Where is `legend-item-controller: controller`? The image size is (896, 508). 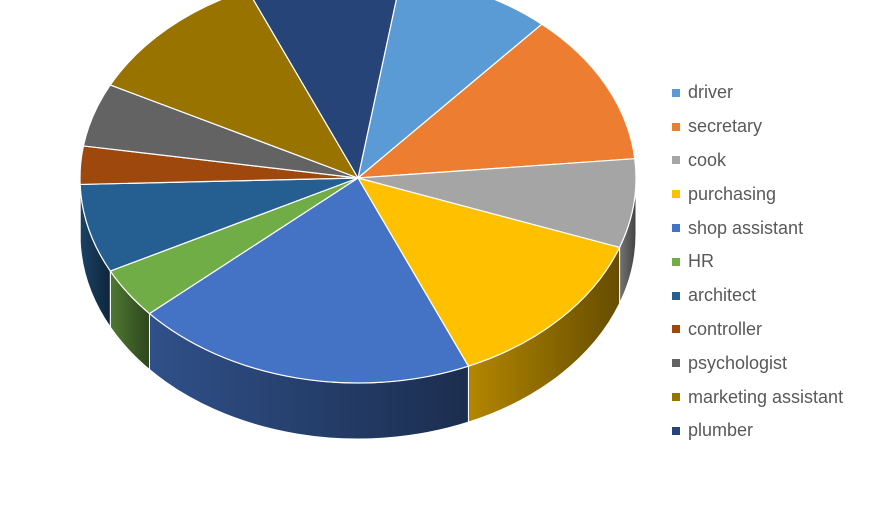
legend-item-controller: controller is located at coordinates (757, 330).